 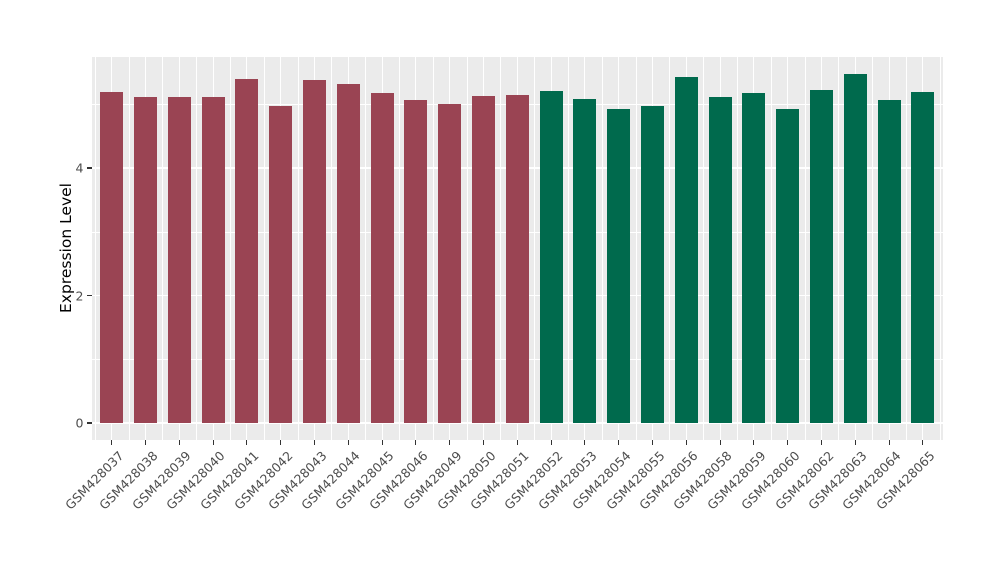 What do you see at coordinates (855, 248) in the screenshot?
I see `bar-GSM428063` at bounding box center [855, 248].